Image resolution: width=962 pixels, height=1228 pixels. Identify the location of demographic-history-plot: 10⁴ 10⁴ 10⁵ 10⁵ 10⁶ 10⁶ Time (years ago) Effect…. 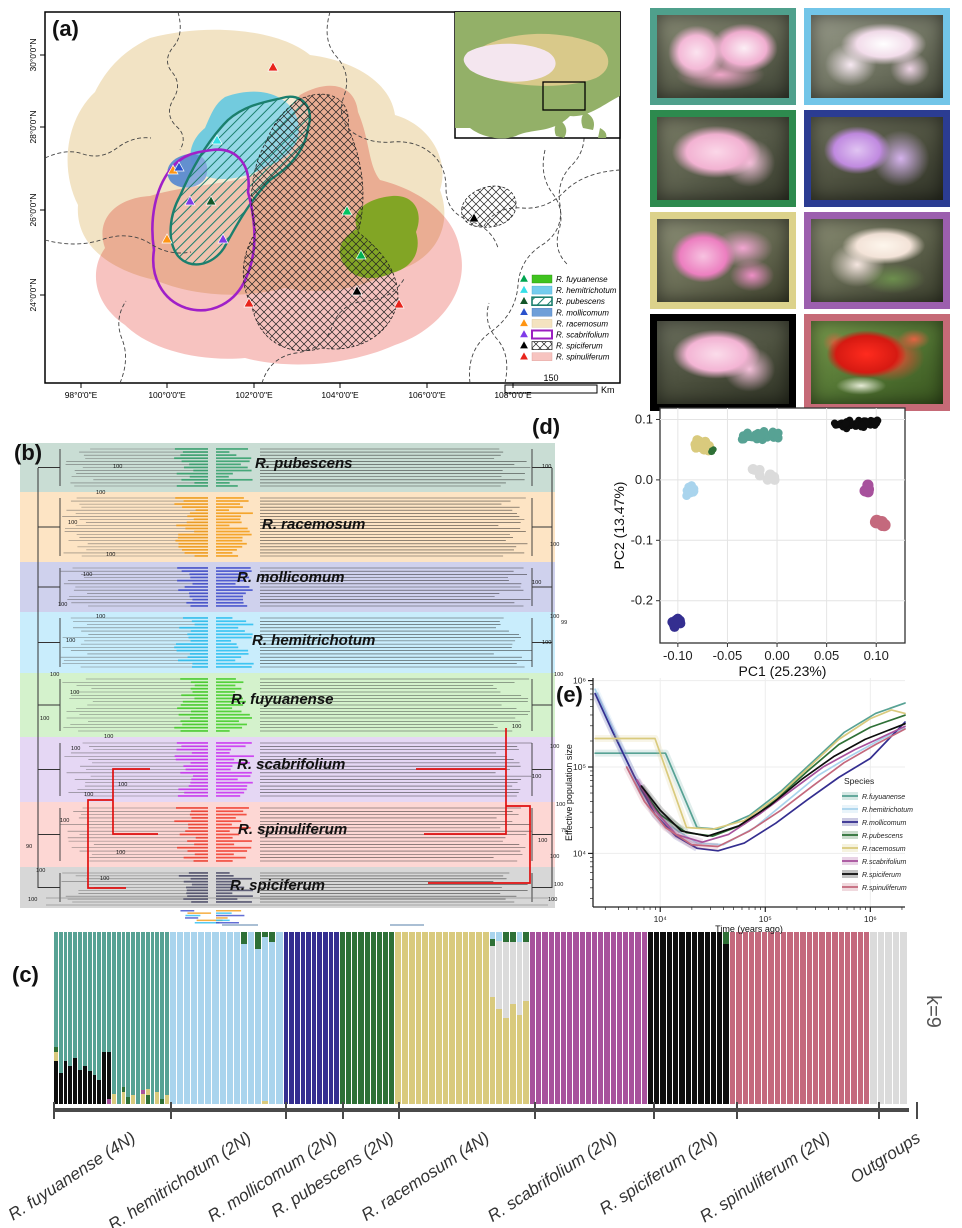
(738, 805).